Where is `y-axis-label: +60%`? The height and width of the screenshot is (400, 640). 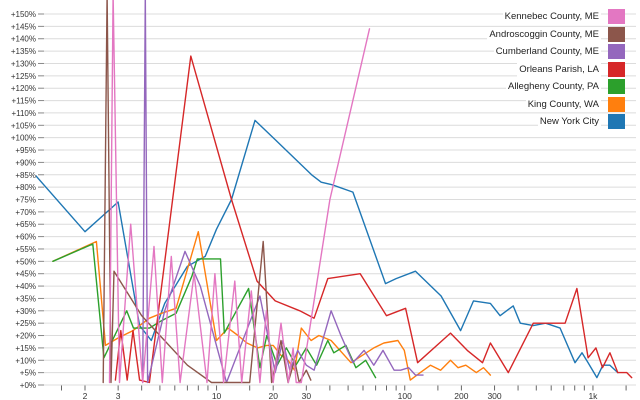 y-axis-label: +60% is located at coordinates (25, 237).